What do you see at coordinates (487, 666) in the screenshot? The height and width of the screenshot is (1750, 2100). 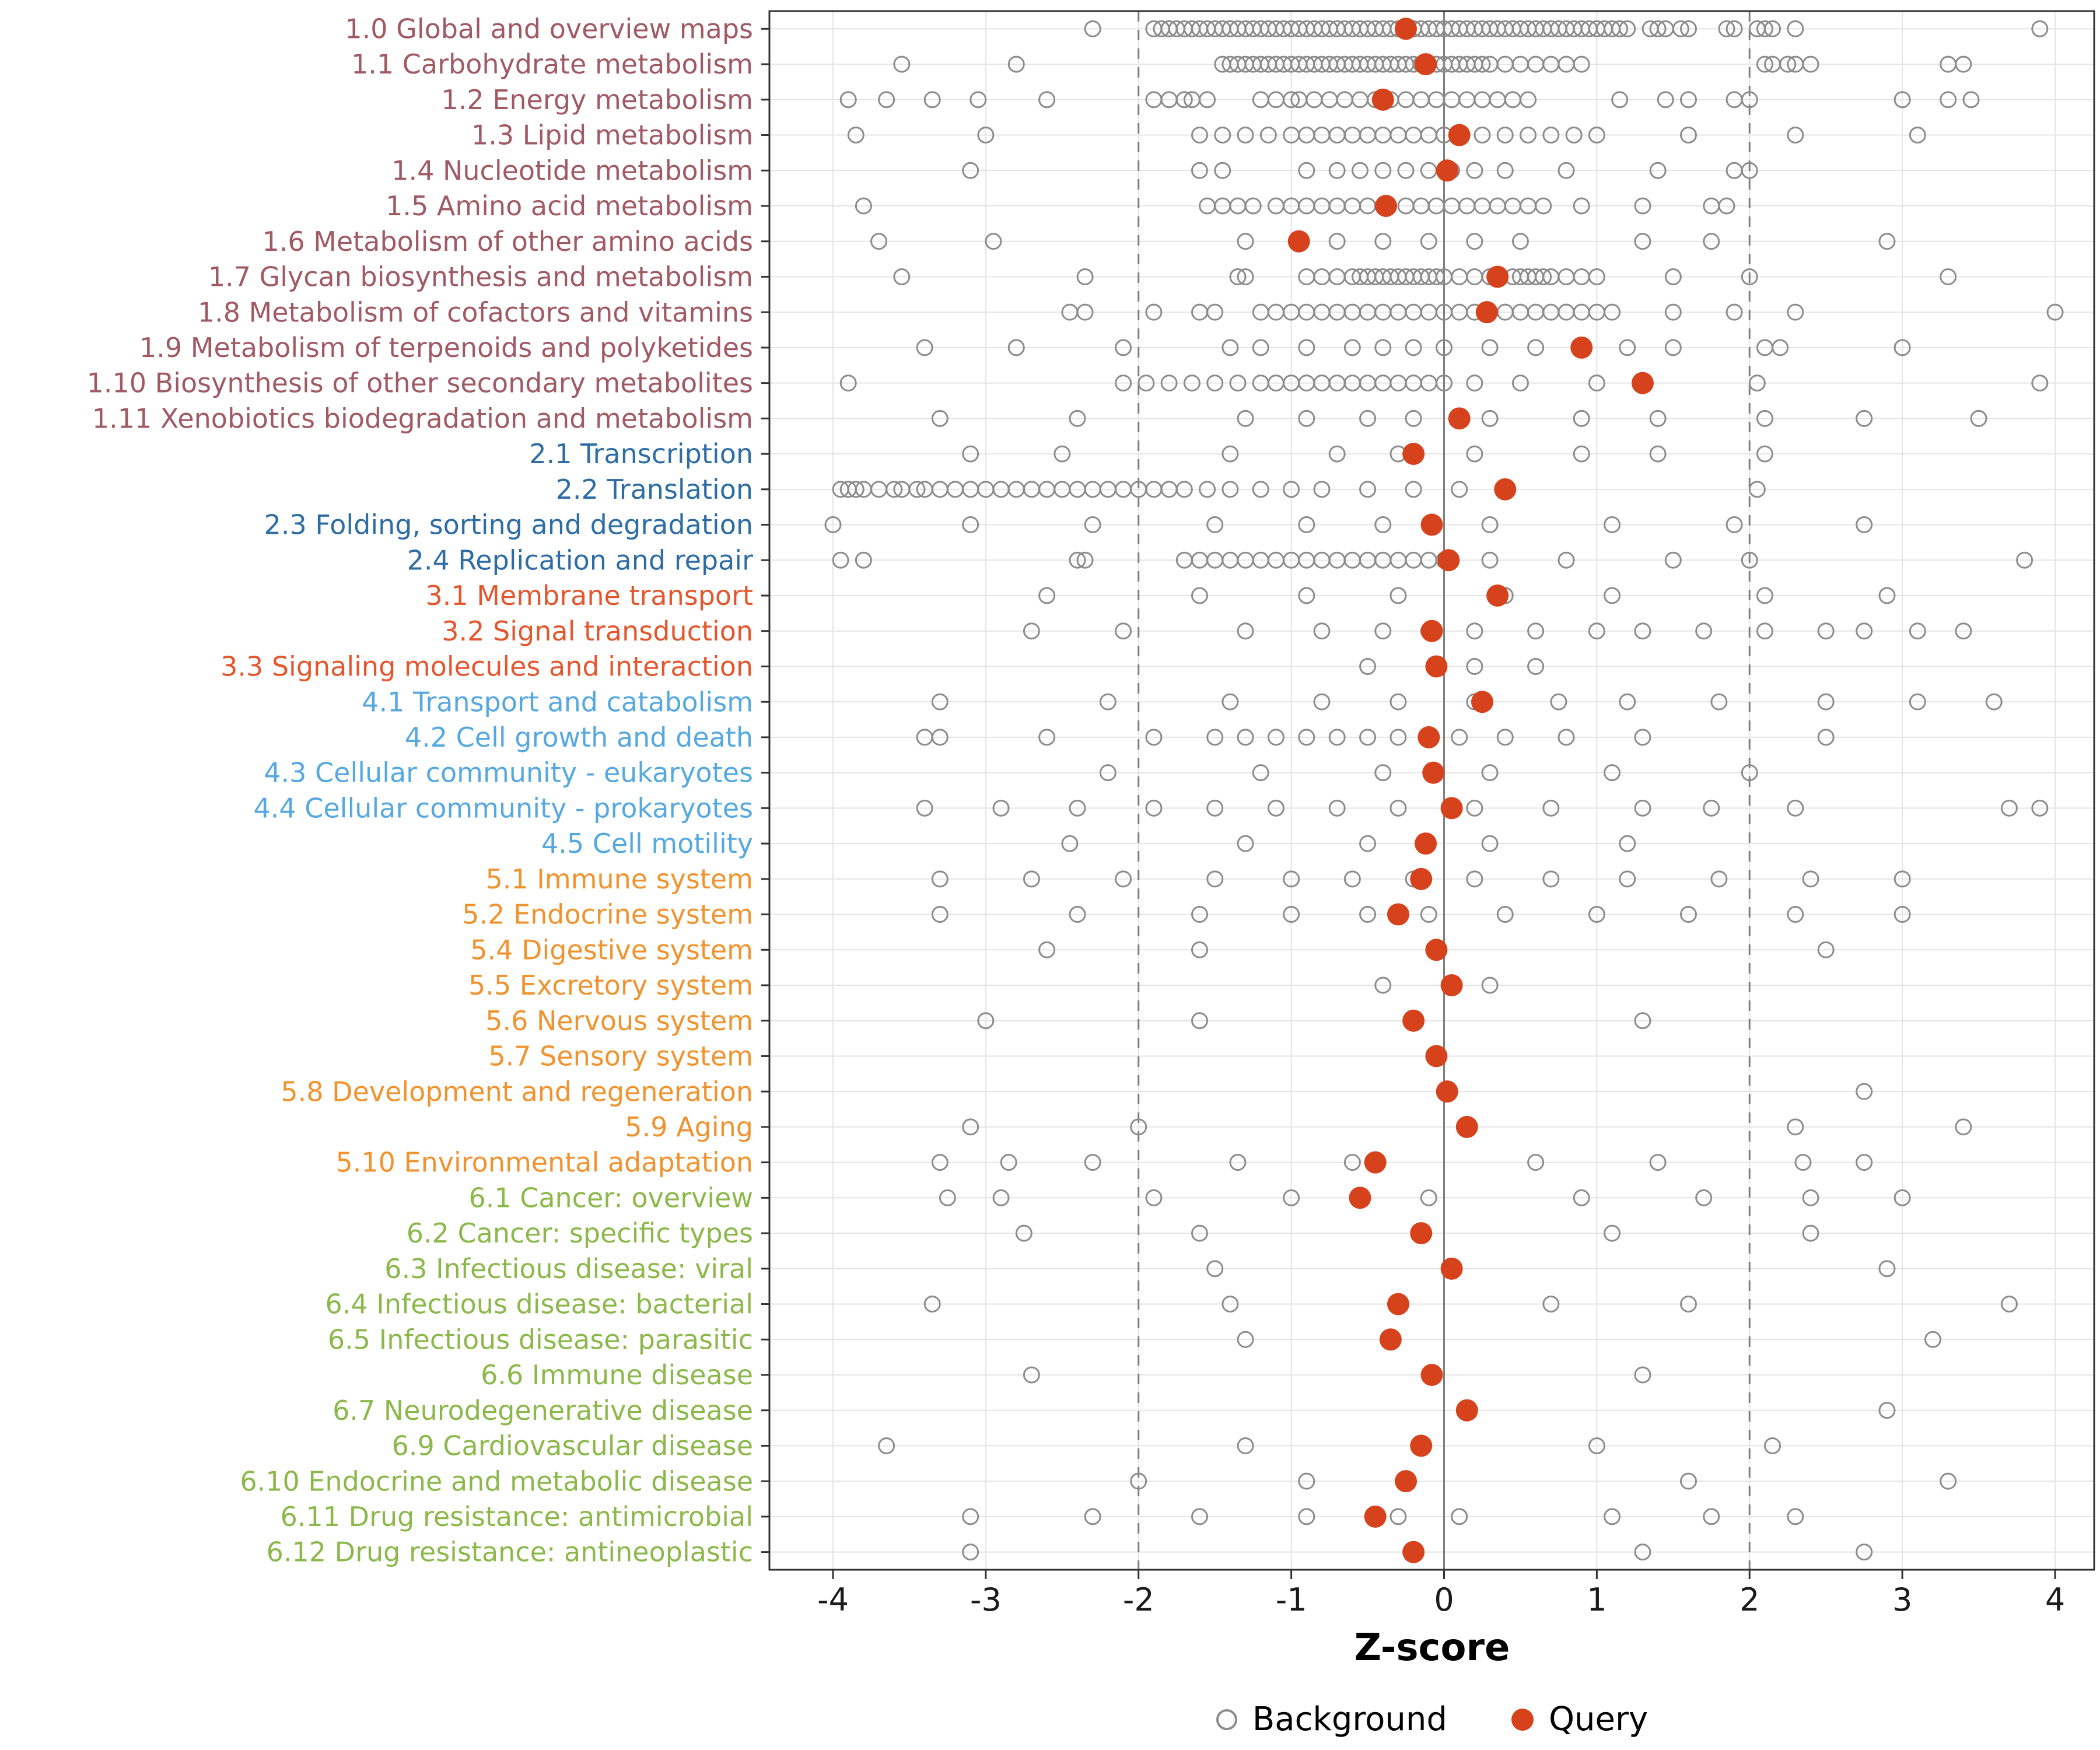 I see `category-label: 3.3 Signaling molecules and interaction` at bounding box center [487, 666].